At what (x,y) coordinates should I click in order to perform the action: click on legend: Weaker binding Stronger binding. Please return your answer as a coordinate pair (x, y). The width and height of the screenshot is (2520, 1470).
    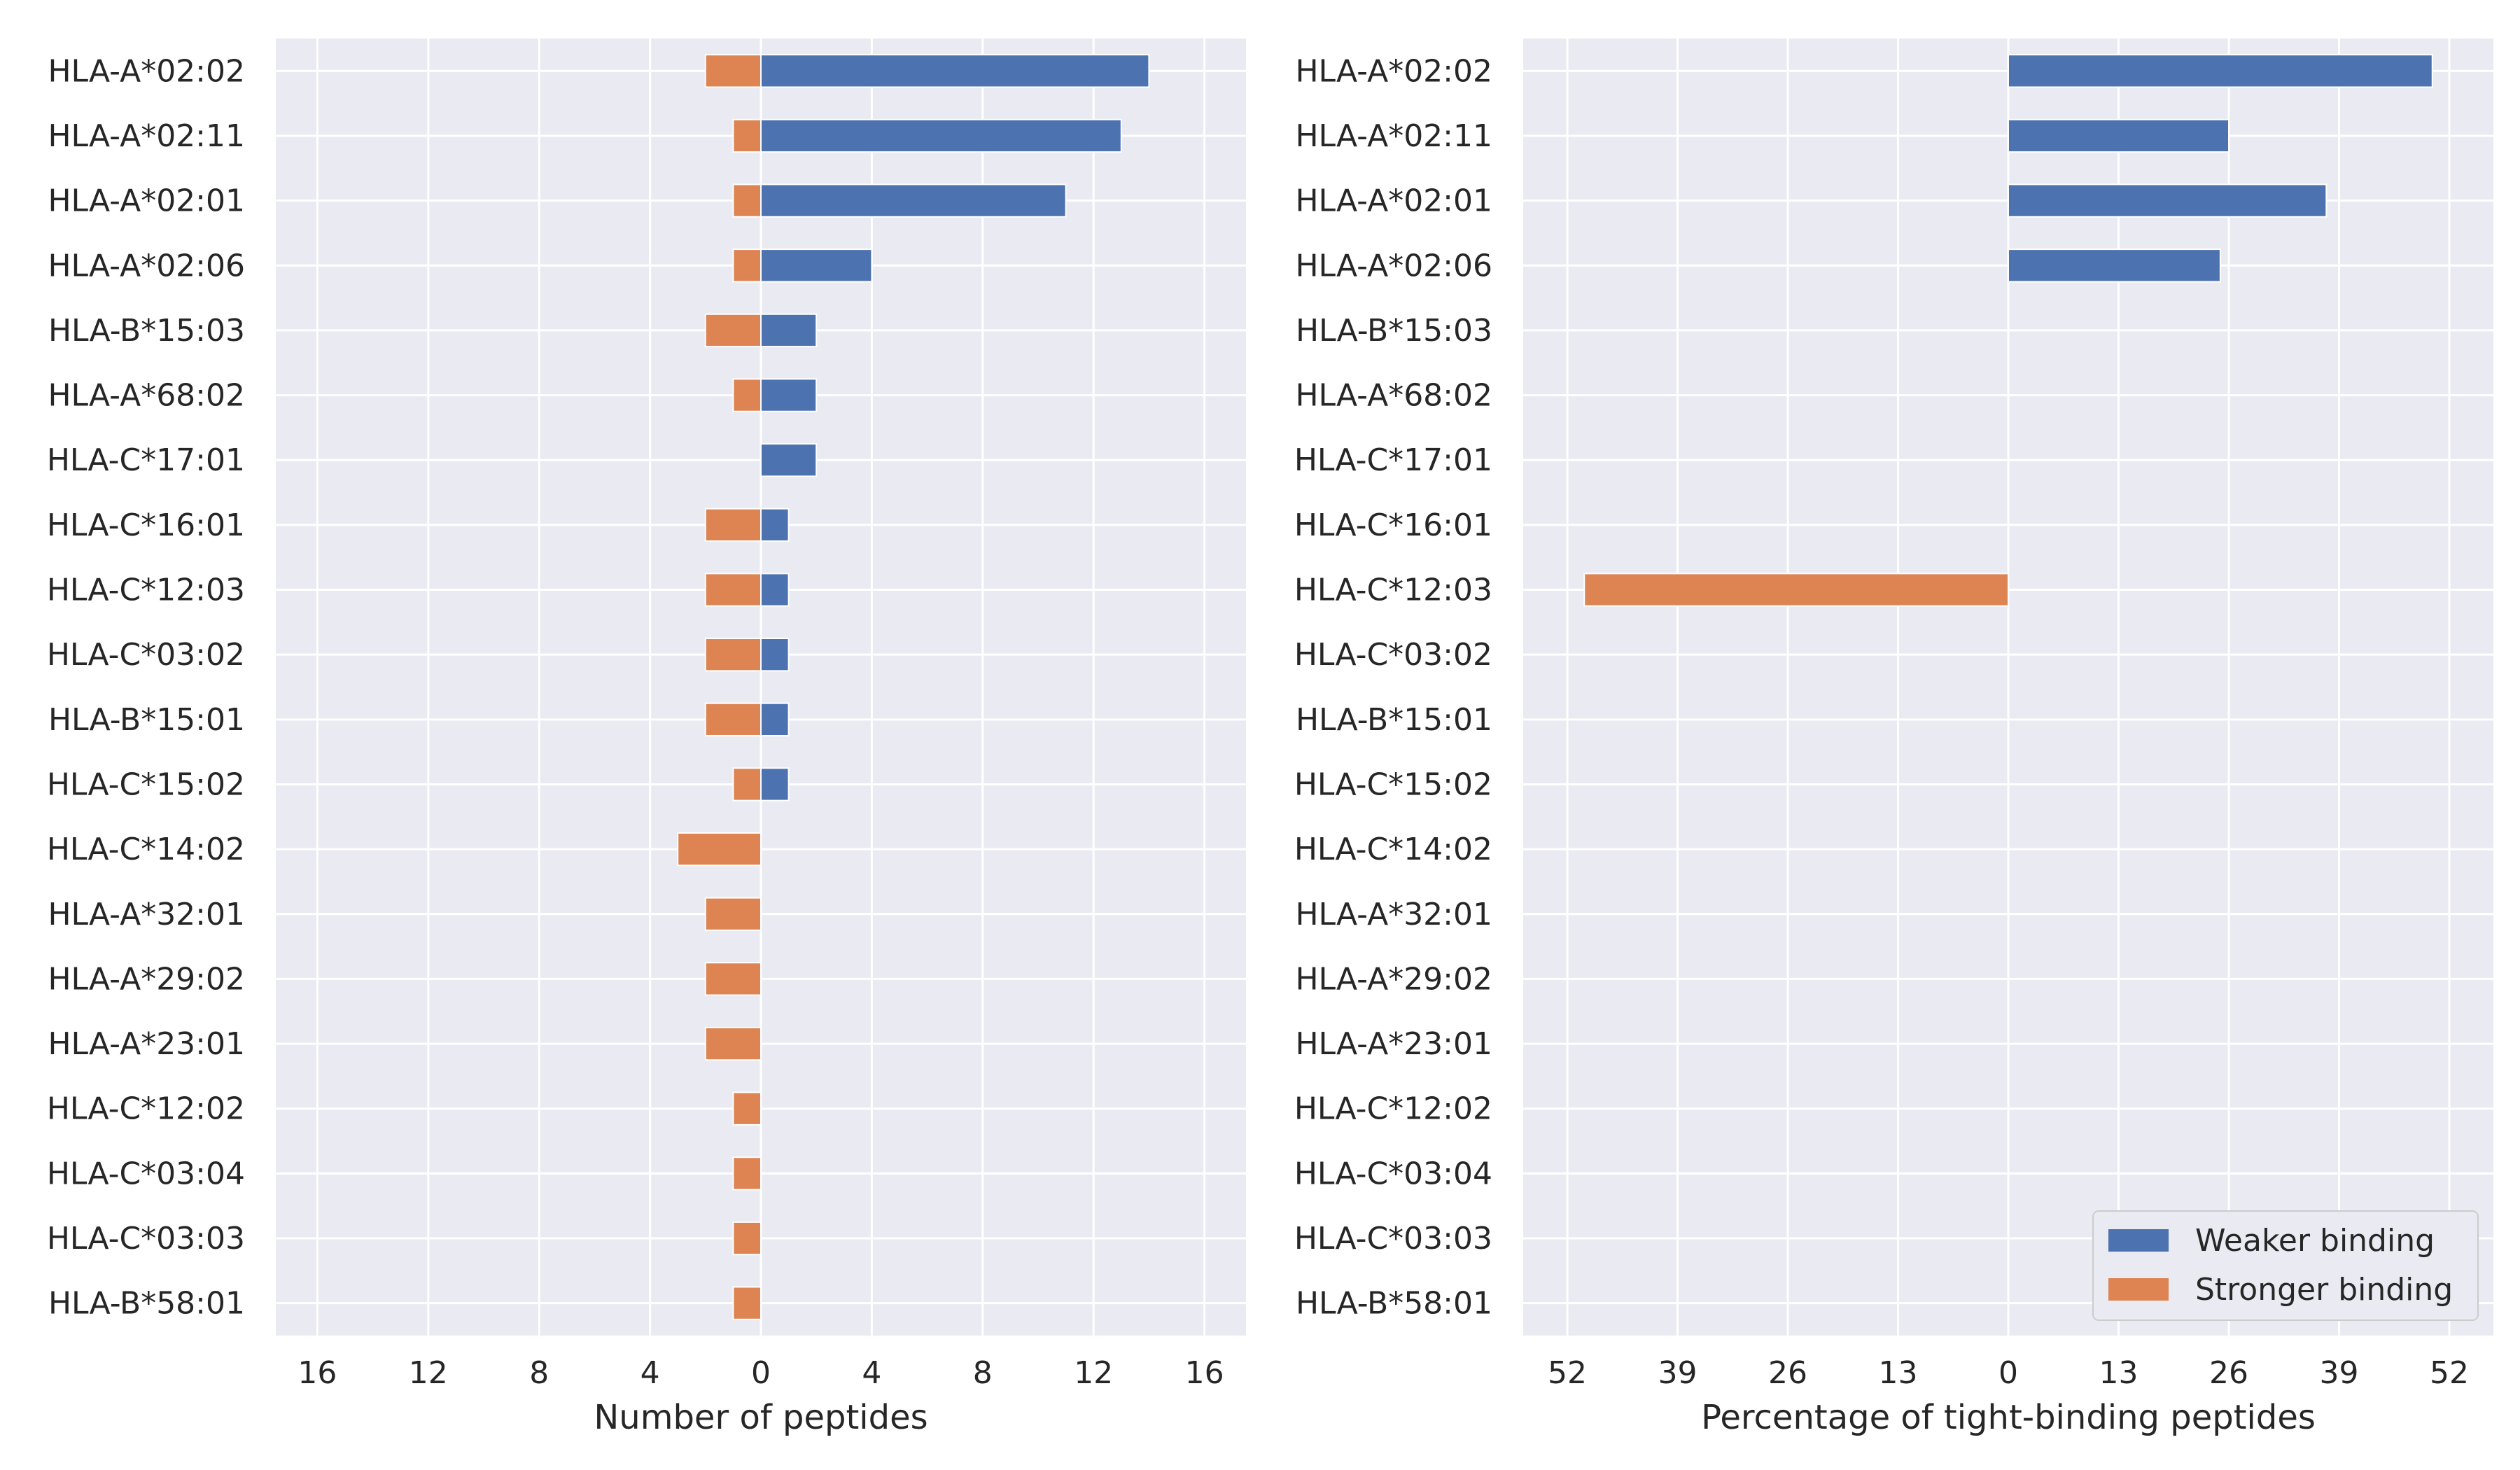
    Looking at the image, I should click on (2285, 1265).